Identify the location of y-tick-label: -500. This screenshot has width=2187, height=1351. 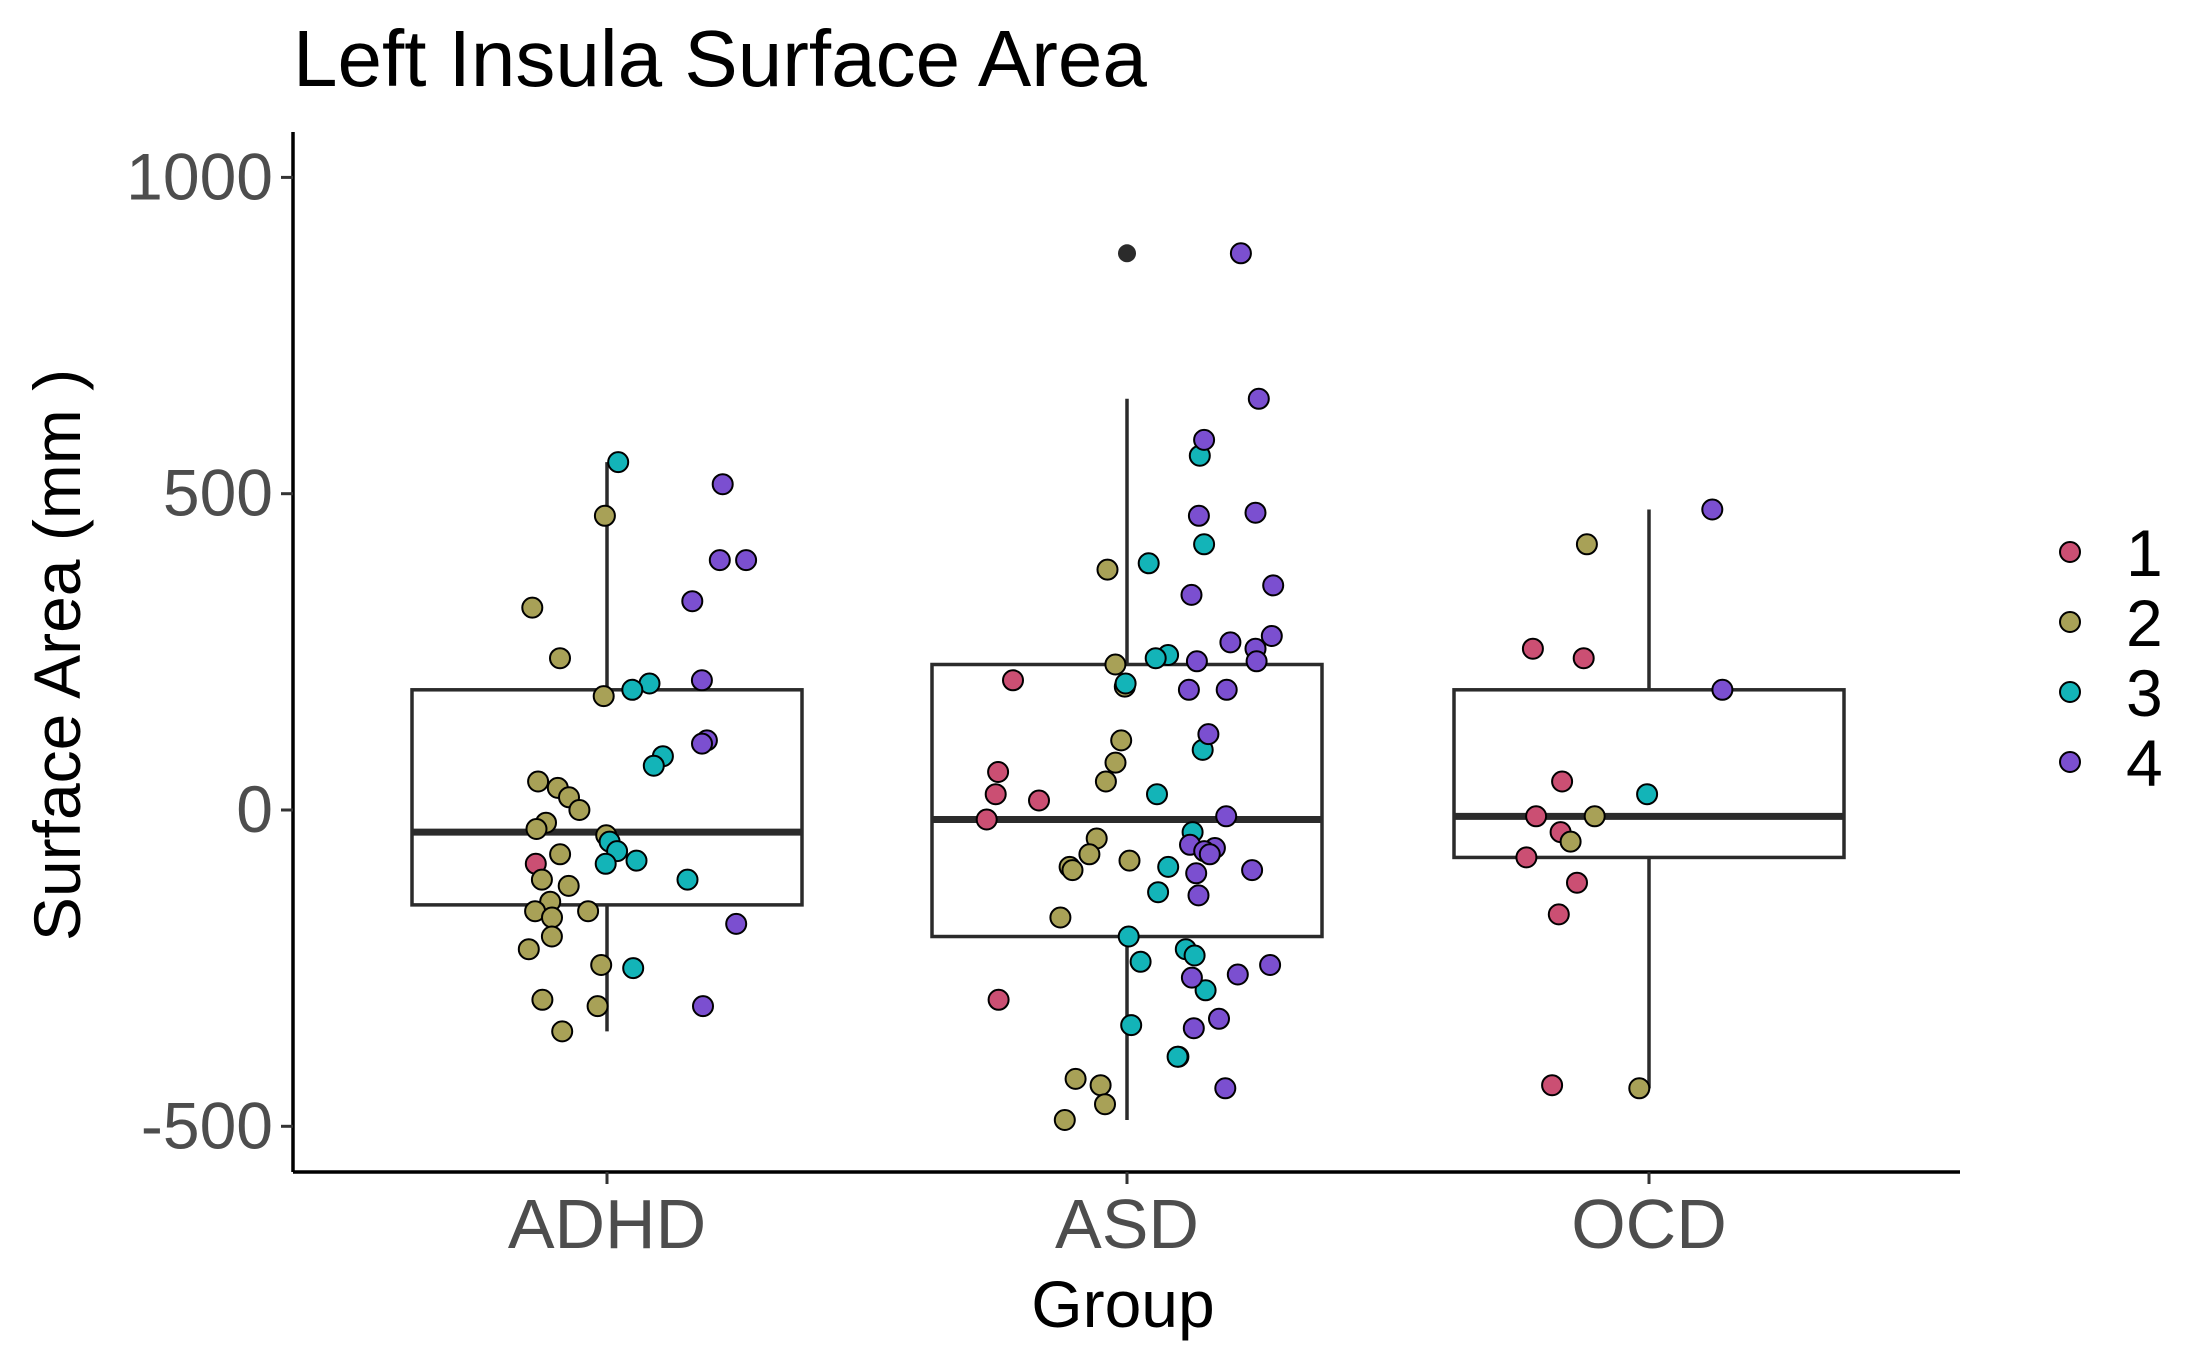
(207, 1125).